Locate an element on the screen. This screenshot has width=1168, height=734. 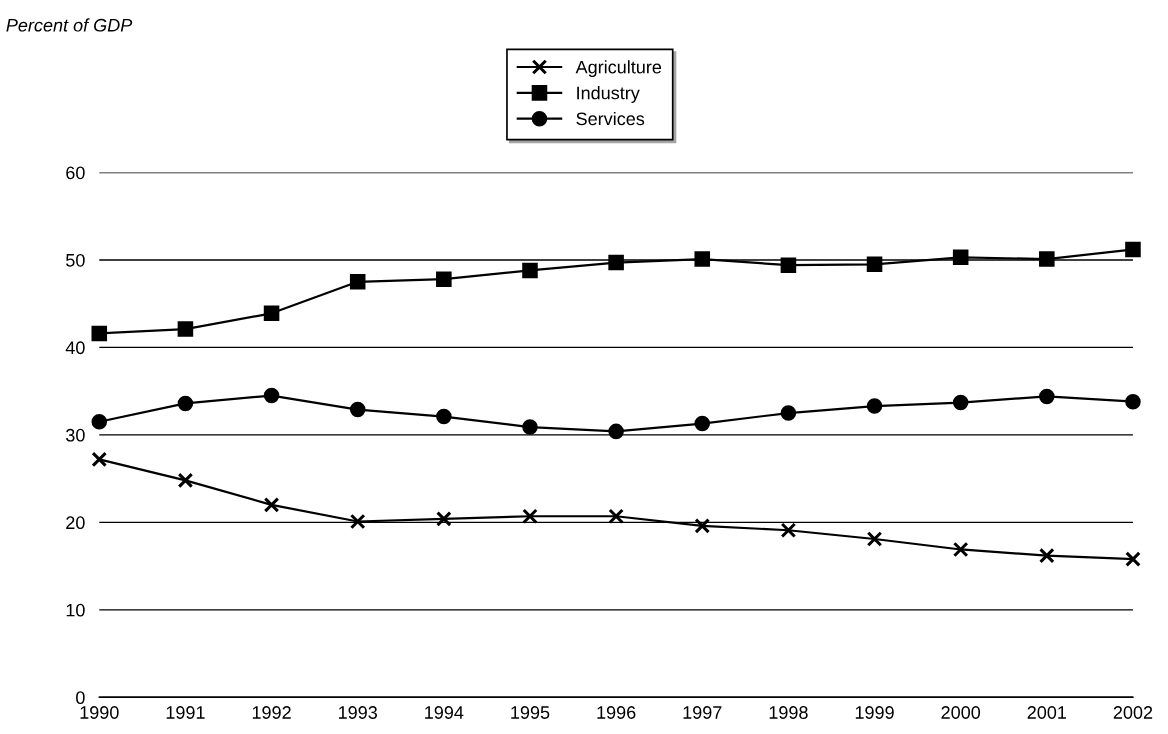
y-tick-label: 40 is located at coordinates (75, 348).